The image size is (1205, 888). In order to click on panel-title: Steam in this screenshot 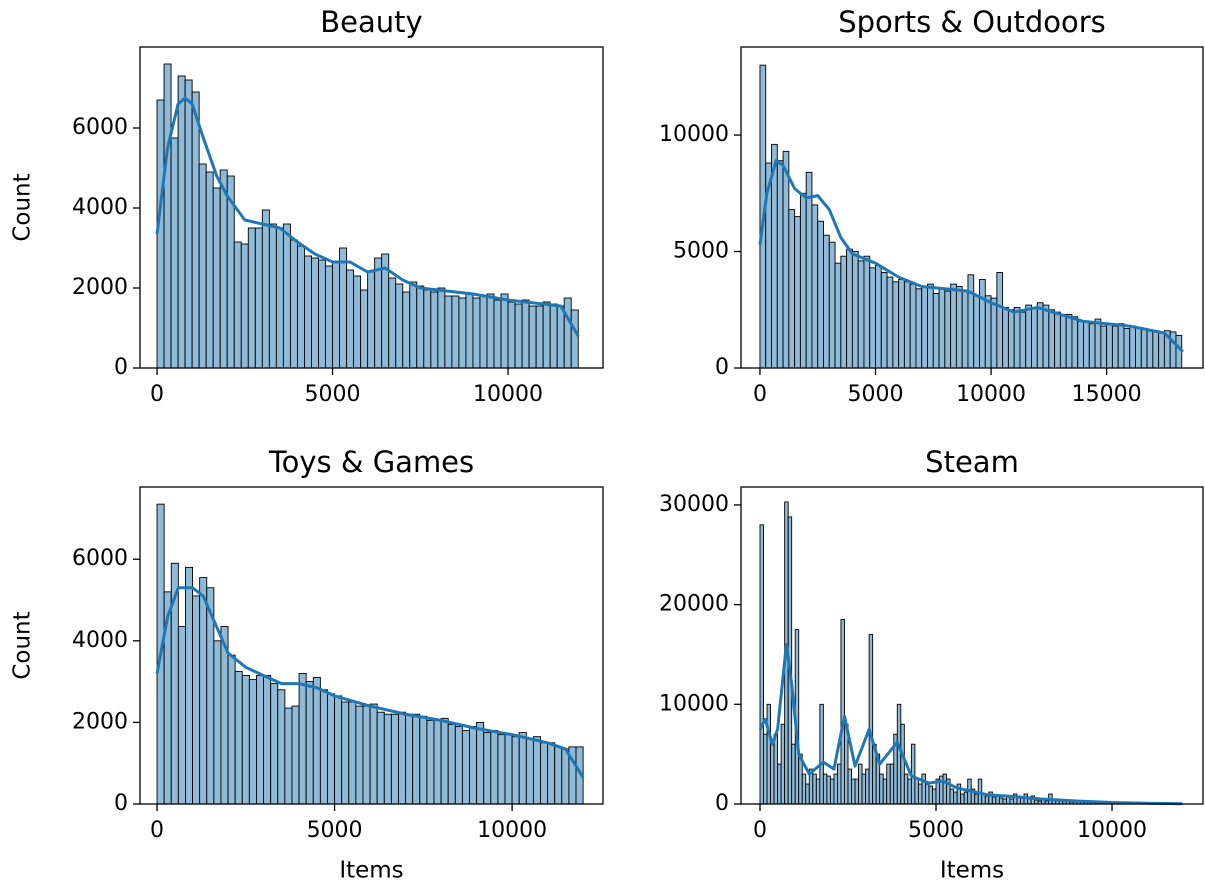, I will do `click(972, 462)`.